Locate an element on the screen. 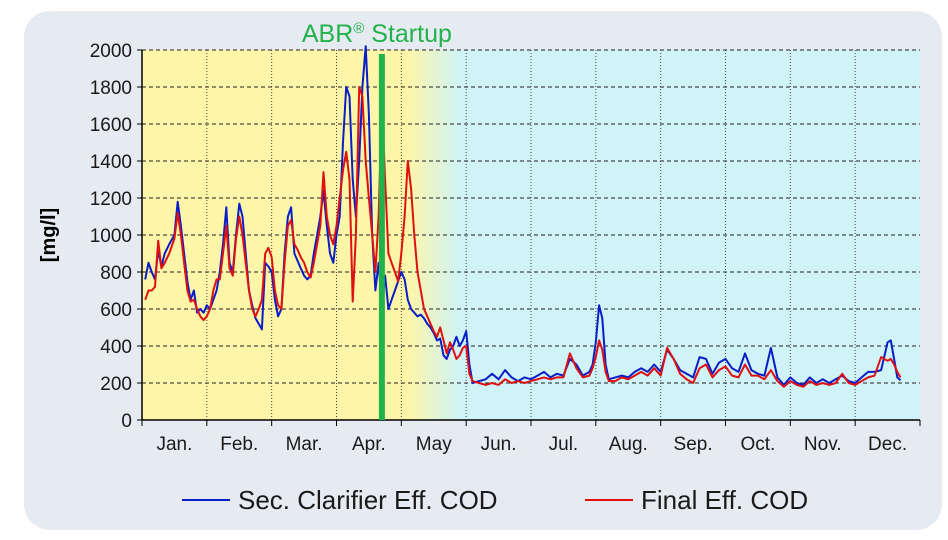 This screenshot has height=540, width=948. x-tick-label: Dec. is located at coordinates (887, 444).